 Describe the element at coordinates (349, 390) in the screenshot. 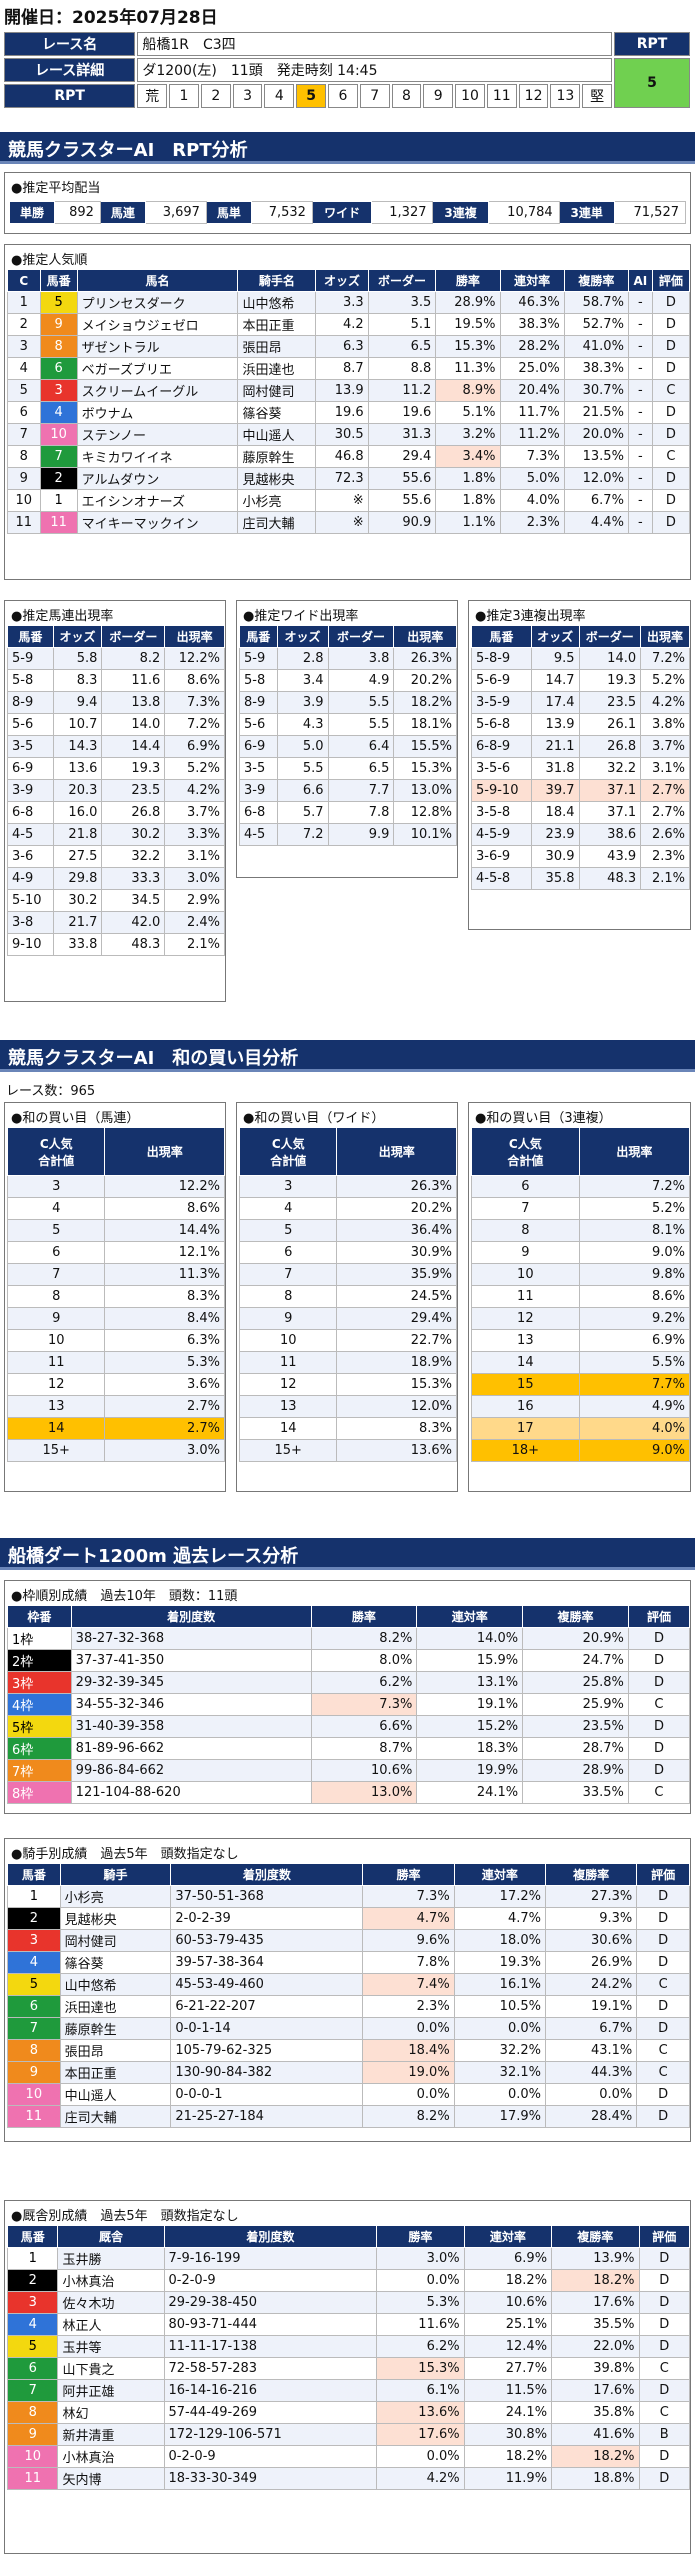

I see `table-row: 5 3 スクリームイーグル 岡村健司 13.9 11.2 8.9% 20.4% 30.7% - C` at that location.